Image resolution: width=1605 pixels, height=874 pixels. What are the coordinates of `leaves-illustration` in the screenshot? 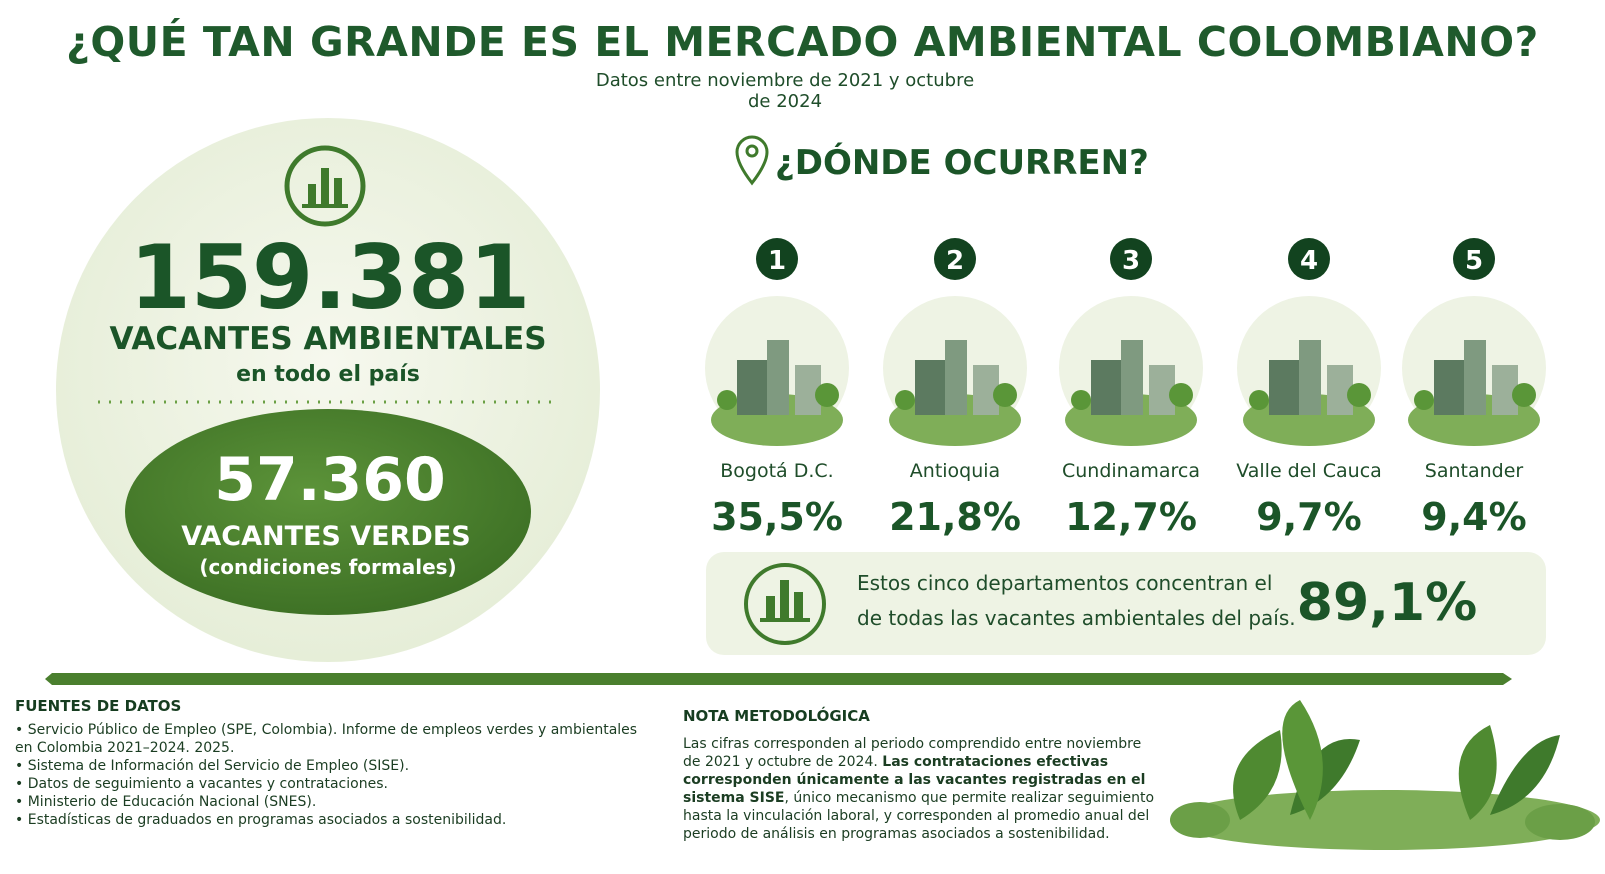 It's located at (1385, 775).